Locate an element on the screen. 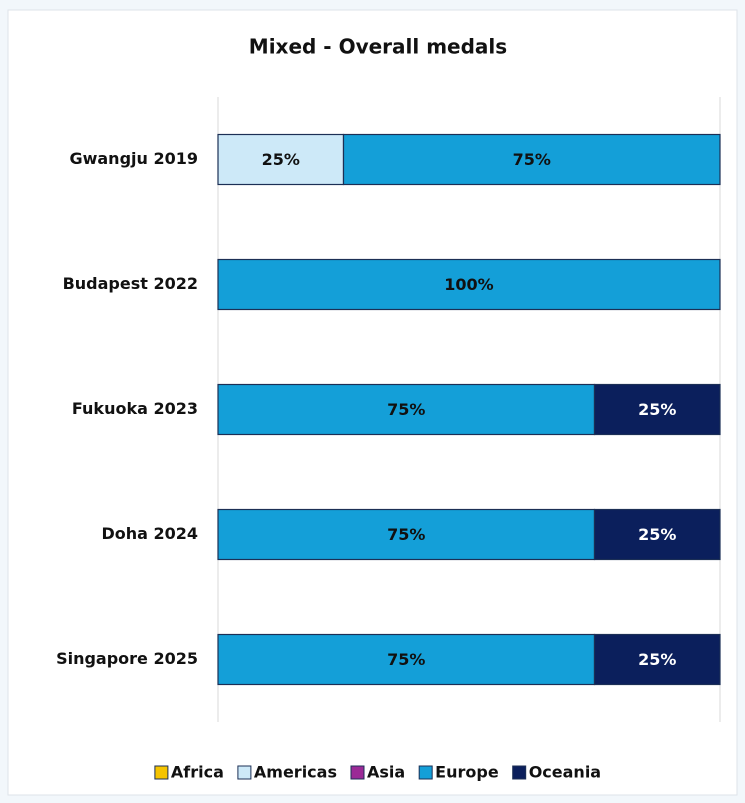 Image resolution: width=745 pixels, height=803 pixels. legend-label: Europe is located at coordinates (467, 772).